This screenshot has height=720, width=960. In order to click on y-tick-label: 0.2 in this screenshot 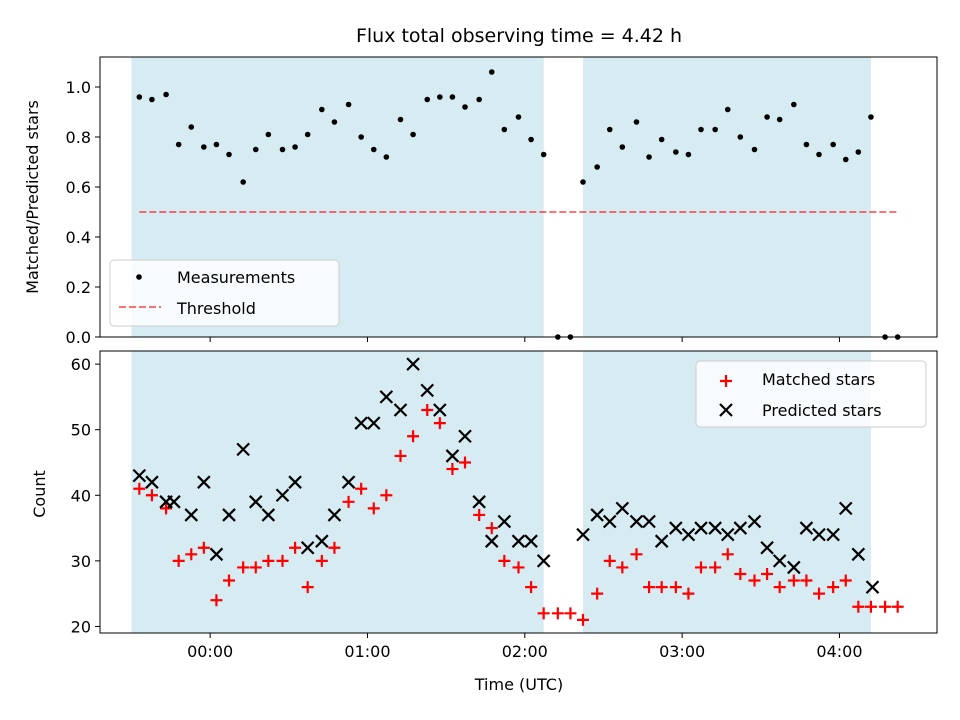, I will do `click(78, 287)`.